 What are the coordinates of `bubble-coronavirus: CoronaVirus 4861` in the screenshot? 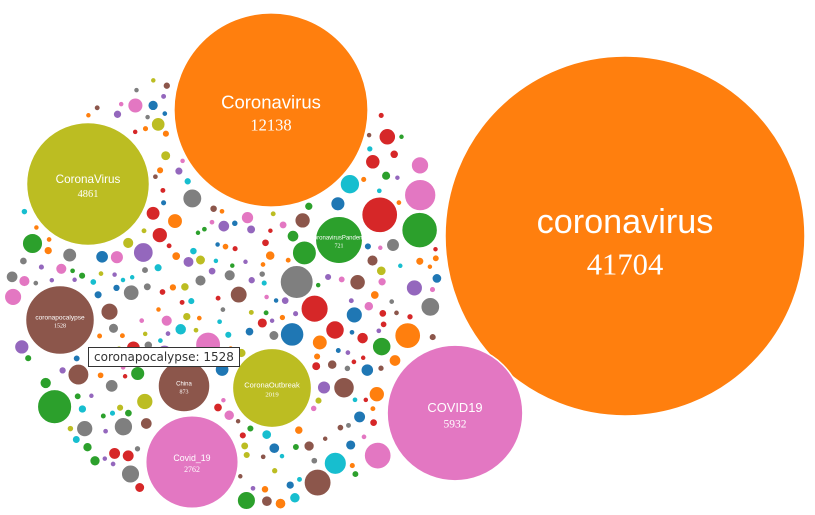 It's located at (88, 184).